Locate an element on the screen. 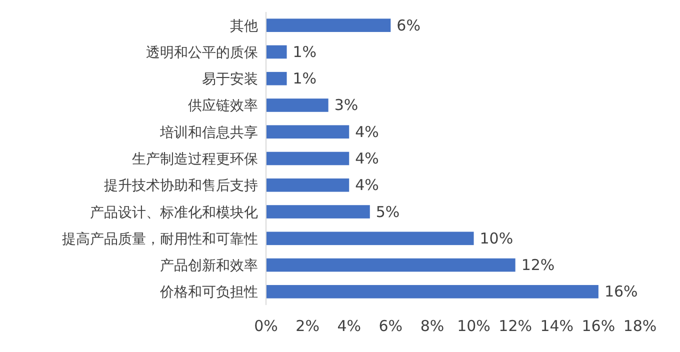 Image resolution: width=680 pixels, height=352 pixels. y-tick-label: 产品创新和效率 is located at coordinates (209, 266).